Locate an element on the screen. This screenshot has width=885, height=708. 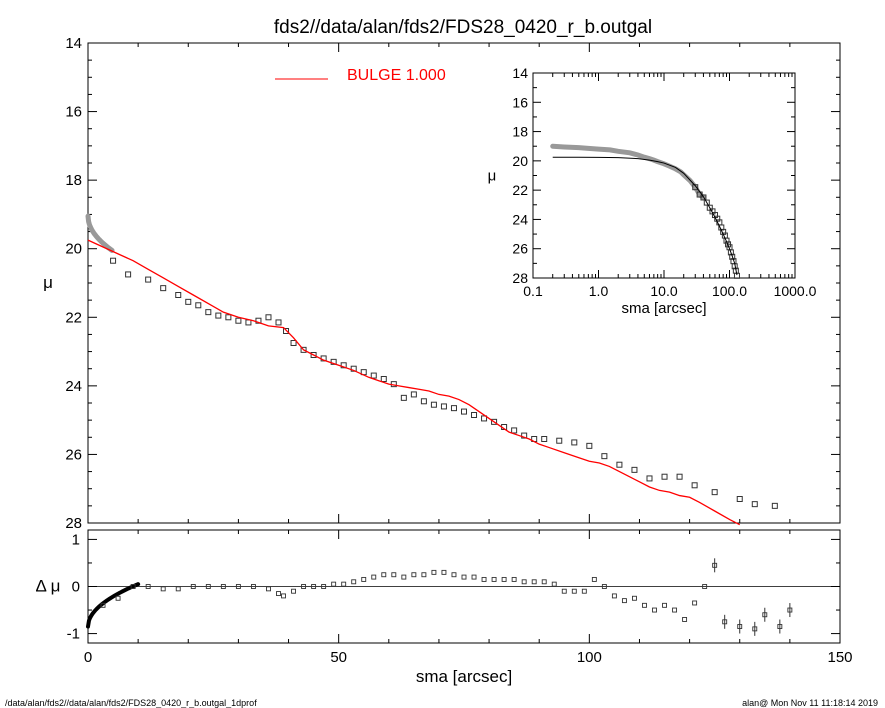
inset-y-axis-label: μ is located at coordinates (492, 176).